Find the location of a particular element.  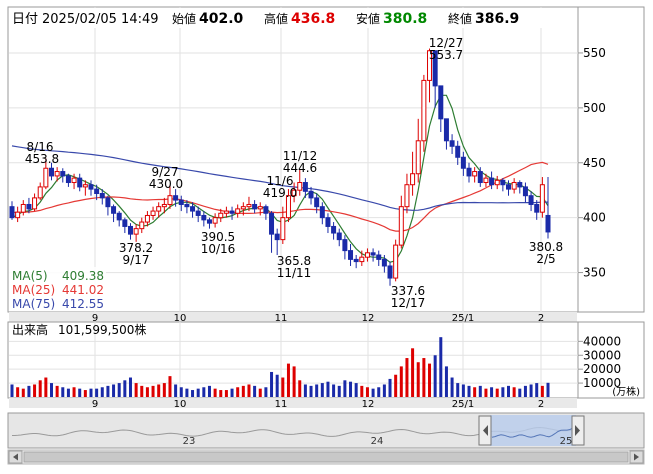

scrollbar-thumb is located at coordinates (326, 457).